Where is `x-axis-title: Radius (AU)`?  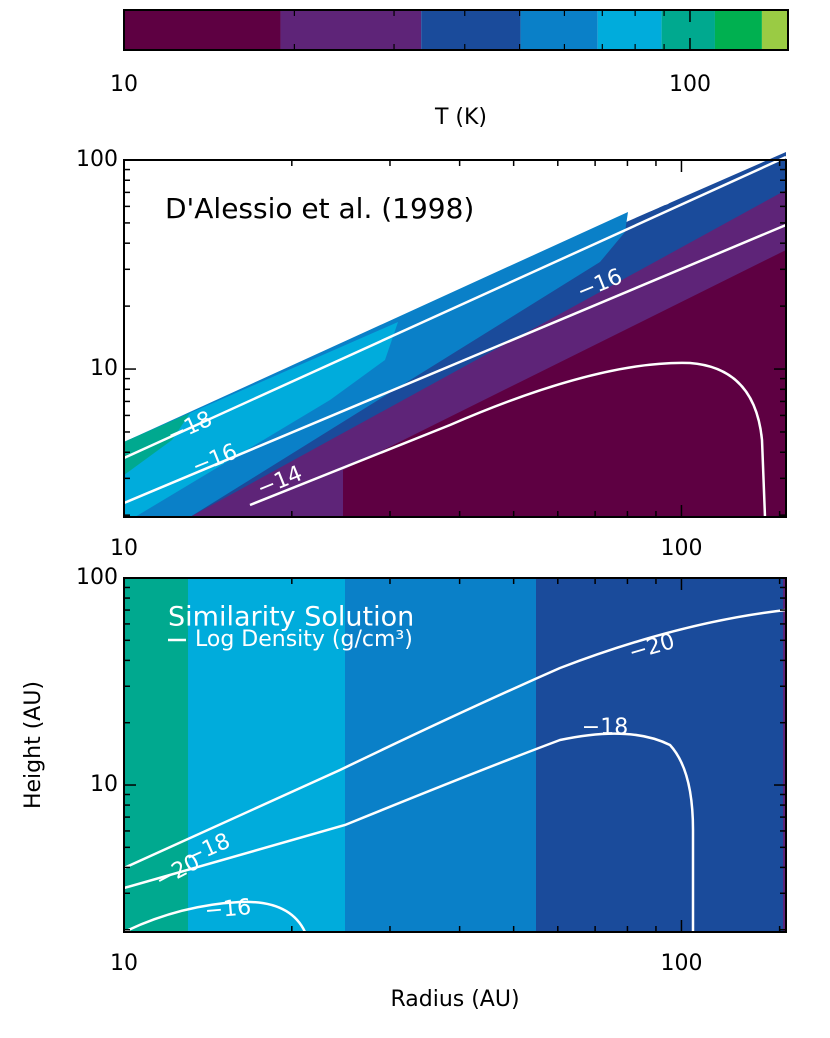
x-axis-title: Radius (AU) is located at coordinates (454, 999).